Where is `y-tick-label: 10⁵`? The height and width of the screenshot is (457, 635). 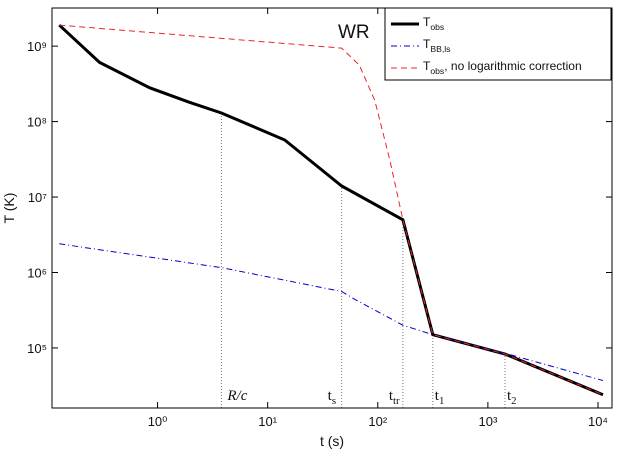
y-tick-label: 10⁵ is located at coordinates (37, 348).